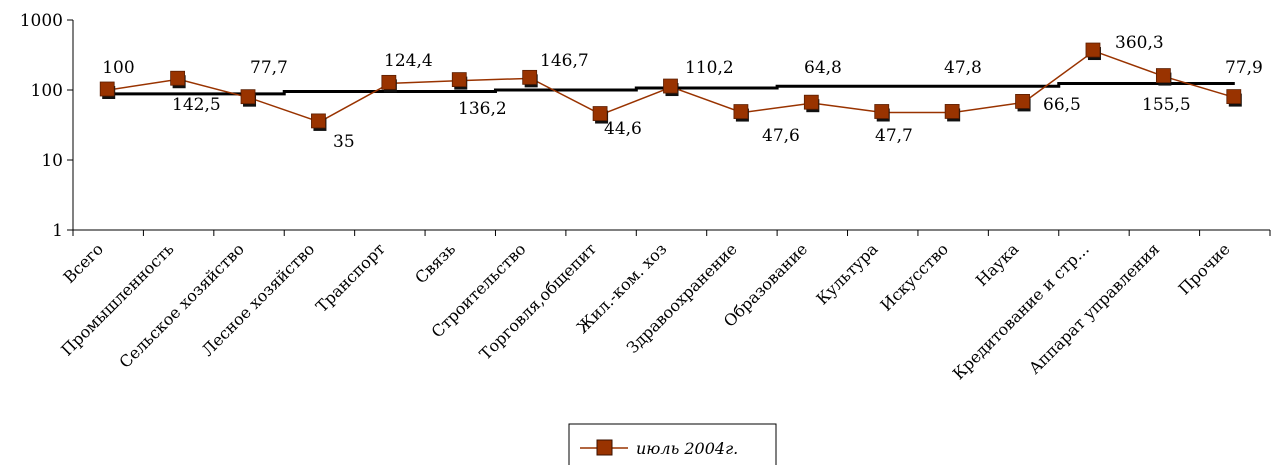 This screenshot has height=465, width=1282. I want to click on data-label: 44,6, so click(623, 129).